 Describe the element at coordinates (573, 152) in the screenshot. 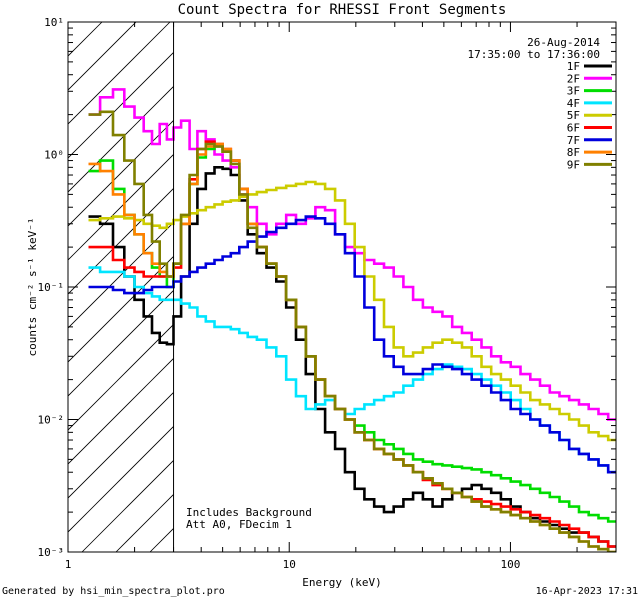

I see `legend-label-8F: 8F` at that location.